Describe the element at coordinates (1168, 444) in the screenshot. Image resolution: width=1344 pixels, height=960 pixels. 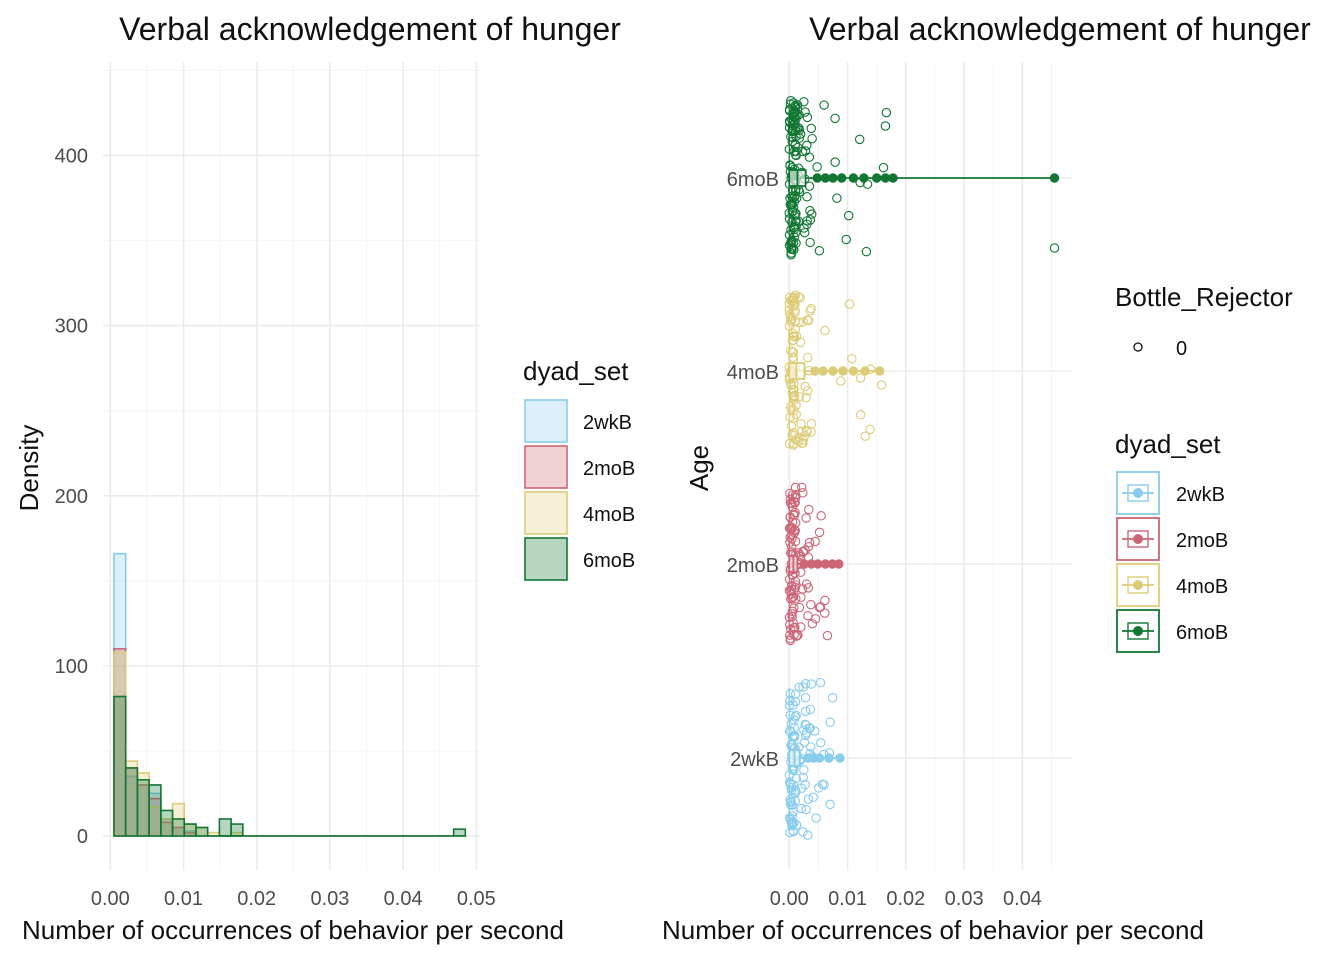
I see `right-legend-title: dyad_set` at that location.